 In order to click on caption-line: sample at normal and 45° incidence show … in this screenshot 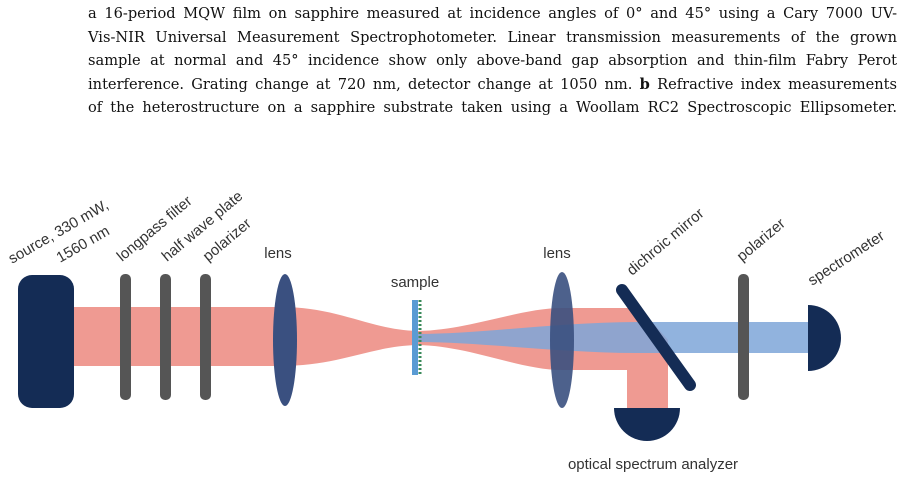, I will do `click(492, 60)`.